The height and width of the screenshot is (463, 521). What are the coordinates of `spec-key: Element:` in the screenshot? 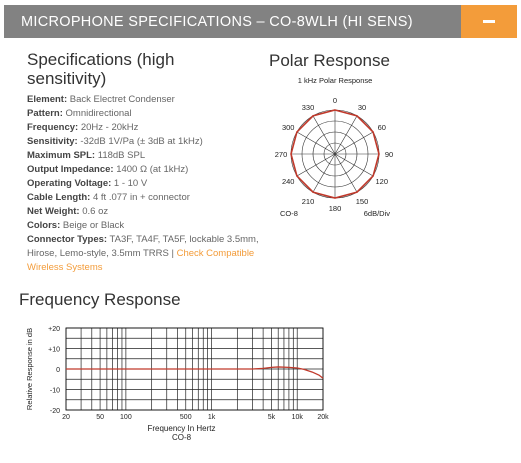 It's located at (47, 99).